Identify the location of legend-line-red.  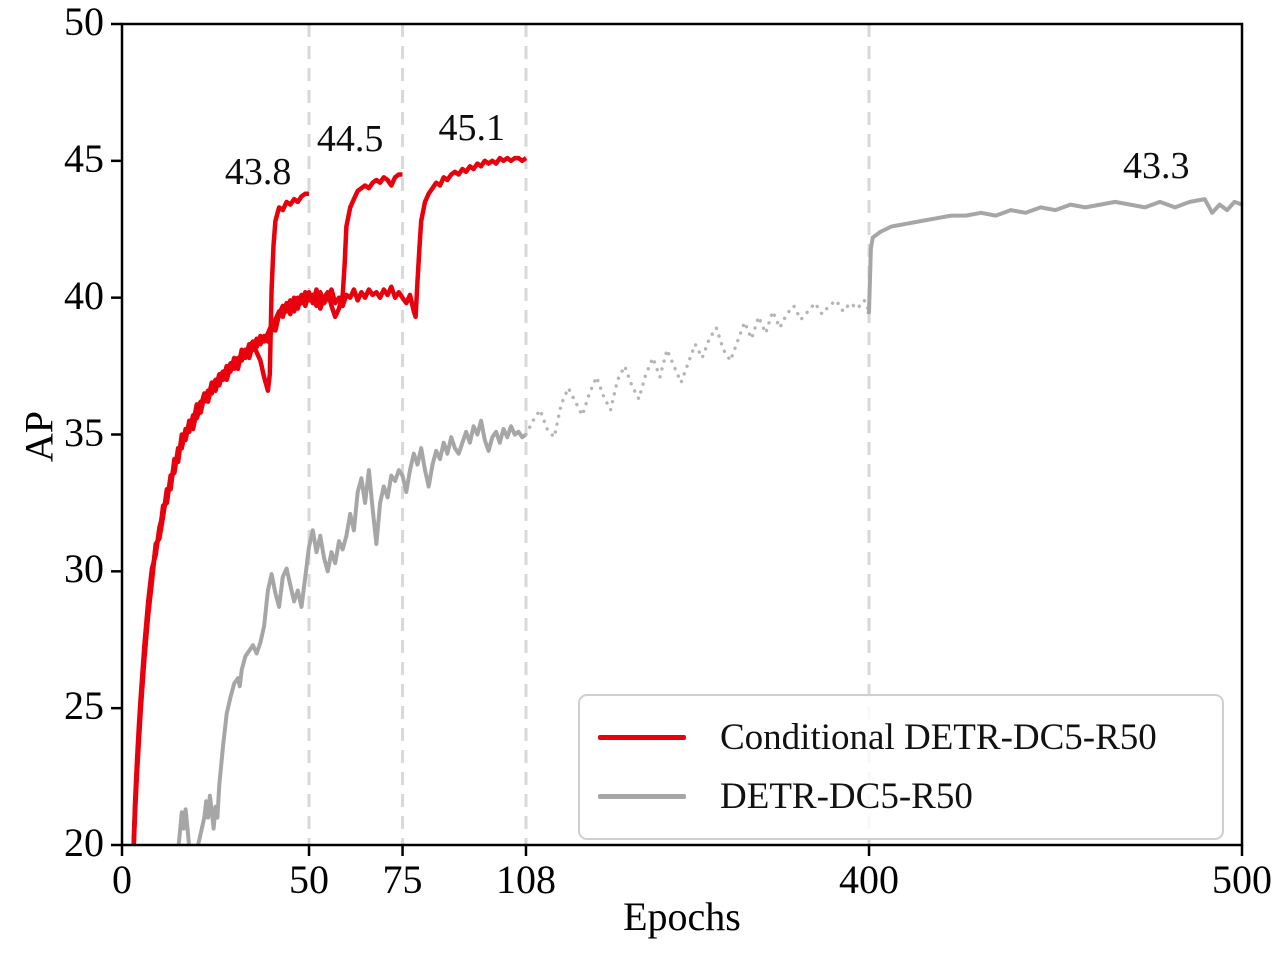
(642, 737).